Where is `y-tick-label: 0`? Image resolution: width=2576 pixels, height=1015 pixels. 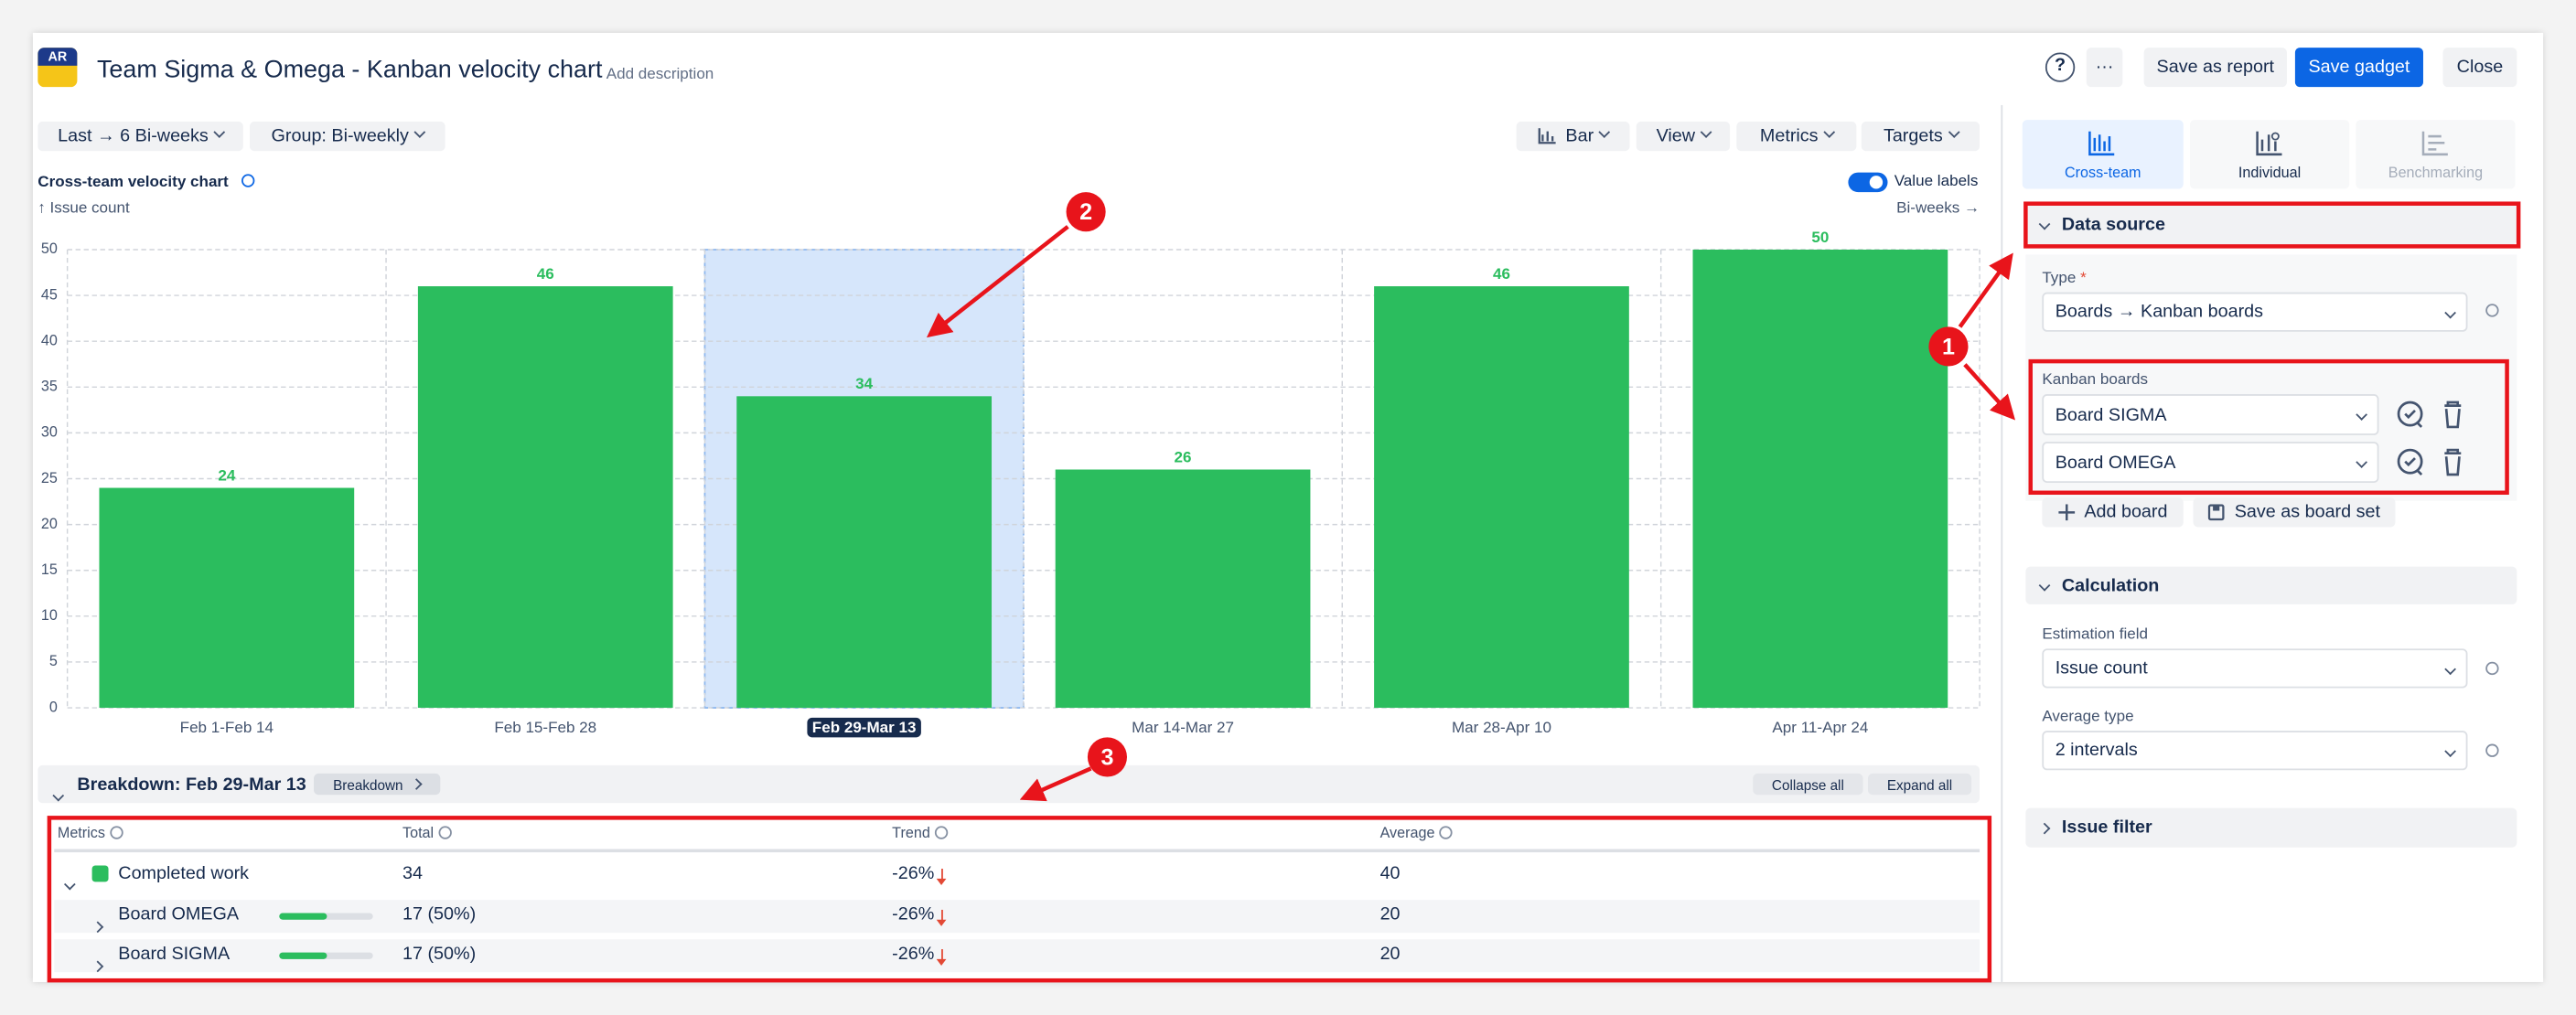 y-tick-label: 0 is located at coordinates (54, 707).